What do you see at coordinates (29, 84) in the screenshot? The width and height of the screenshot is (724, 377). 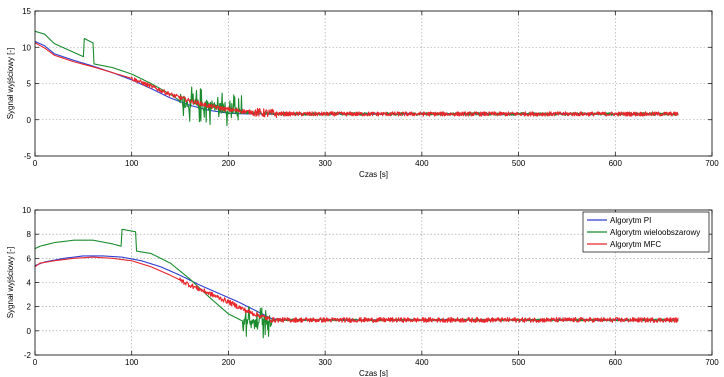 I see `y-tick-label: 5` at bounding box center [29, 84].